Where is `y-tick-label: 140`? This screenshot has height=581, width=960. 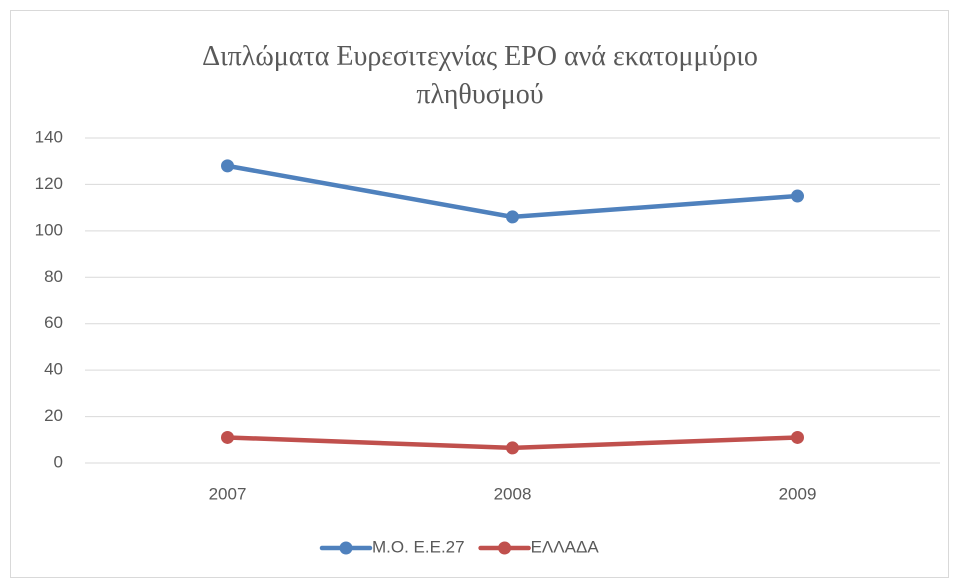
y-tick-label: 140 is located at coordinates (49, 136).